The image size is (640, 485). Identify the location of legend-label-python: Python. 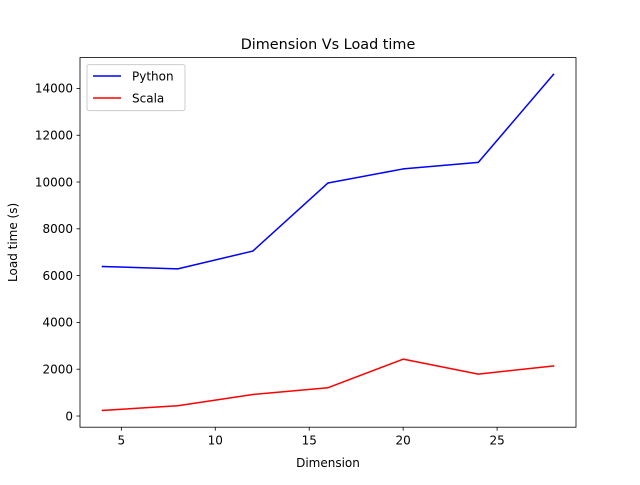
(153, 76).